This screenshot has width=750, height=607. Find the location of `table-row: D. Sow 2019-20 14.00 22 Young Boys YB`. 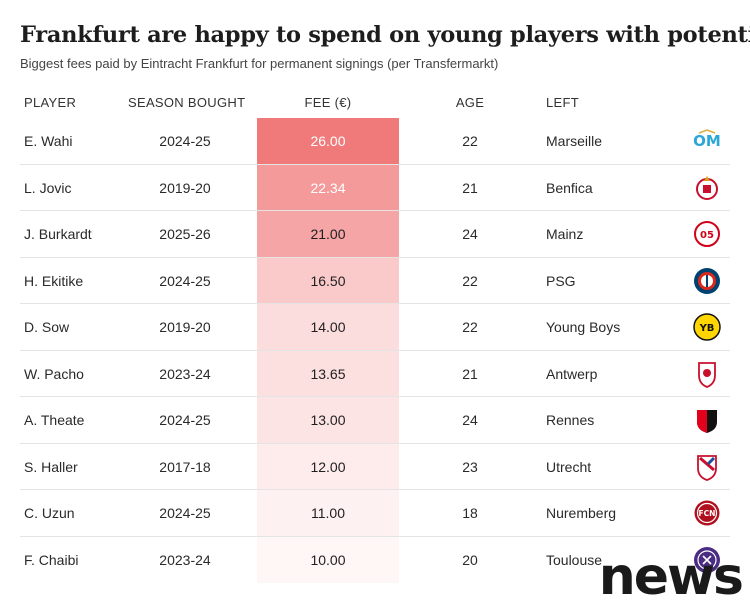

table-row: D. Sow 2019-20 14.00 22 Young Boys YB is located at coordinates (375, 327).